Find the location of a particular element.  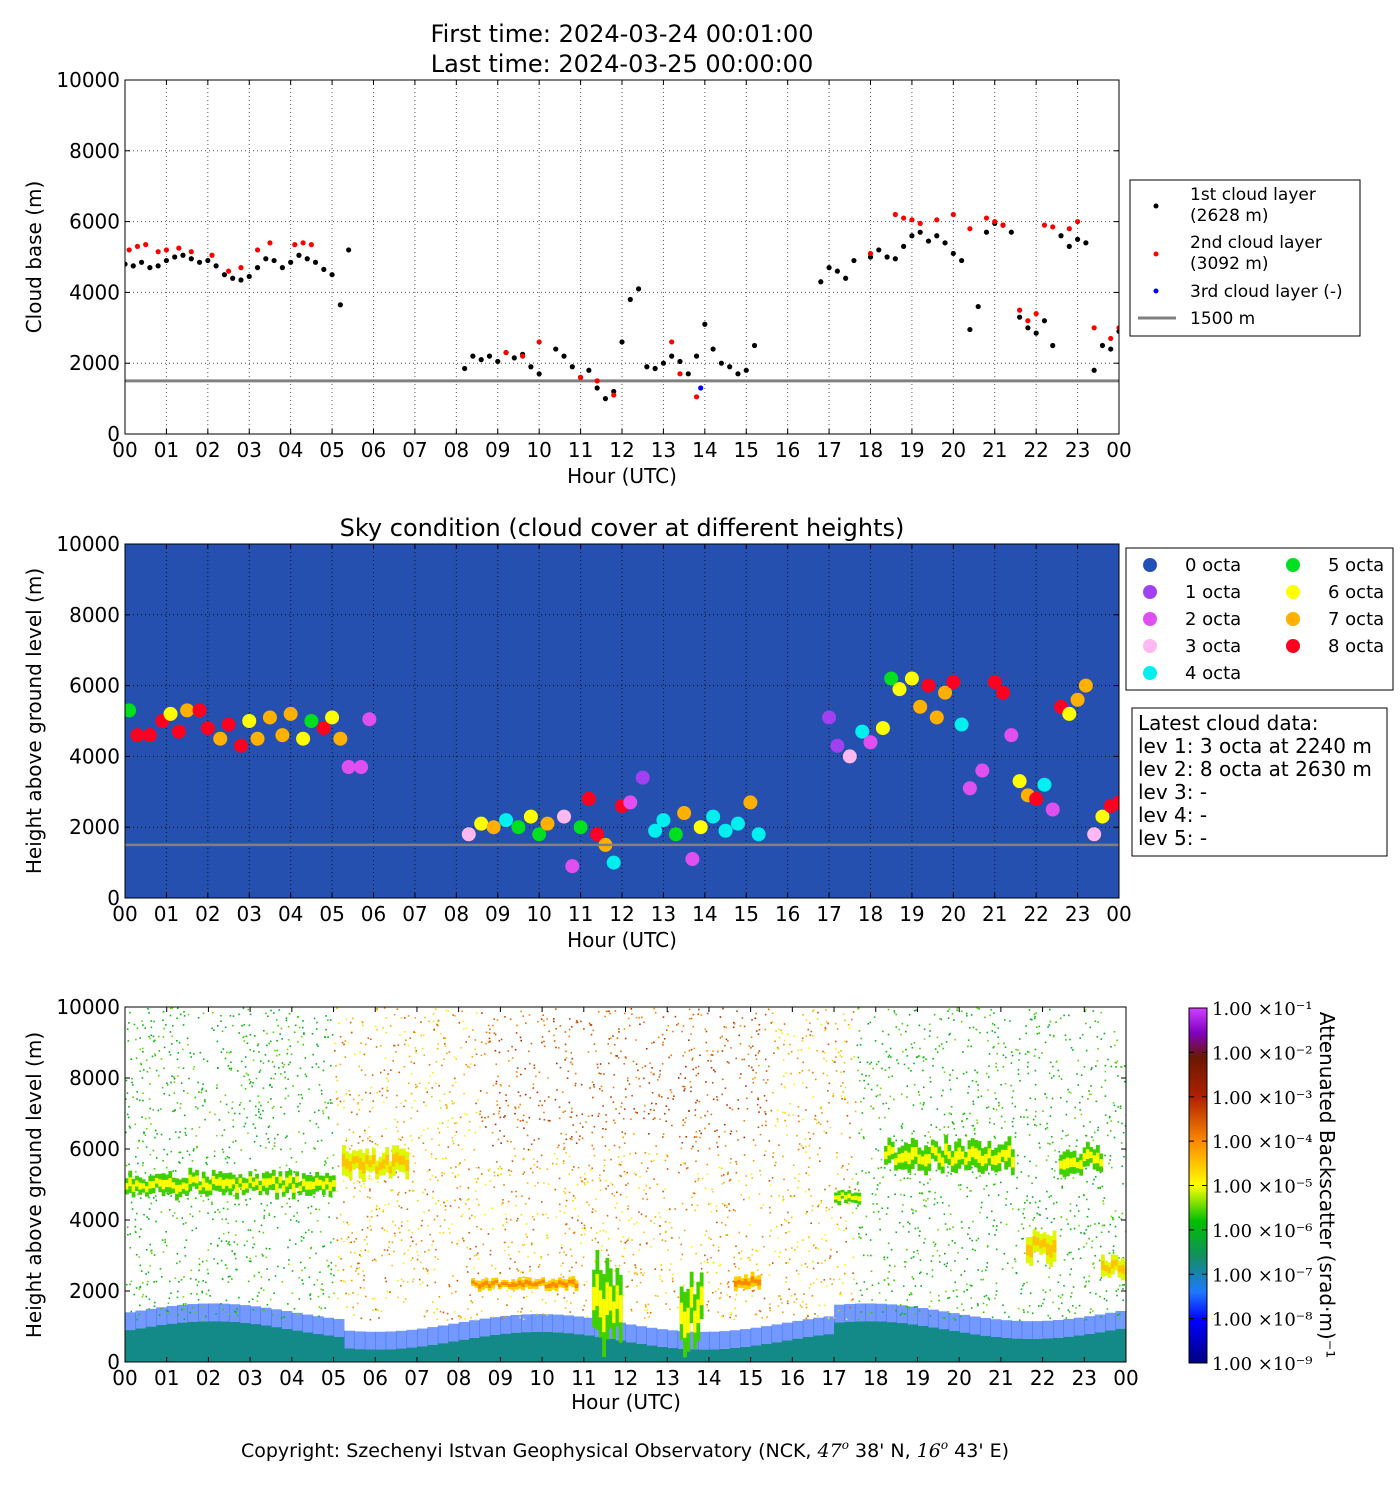

second-layer-point is located at coordinates (539, 342).